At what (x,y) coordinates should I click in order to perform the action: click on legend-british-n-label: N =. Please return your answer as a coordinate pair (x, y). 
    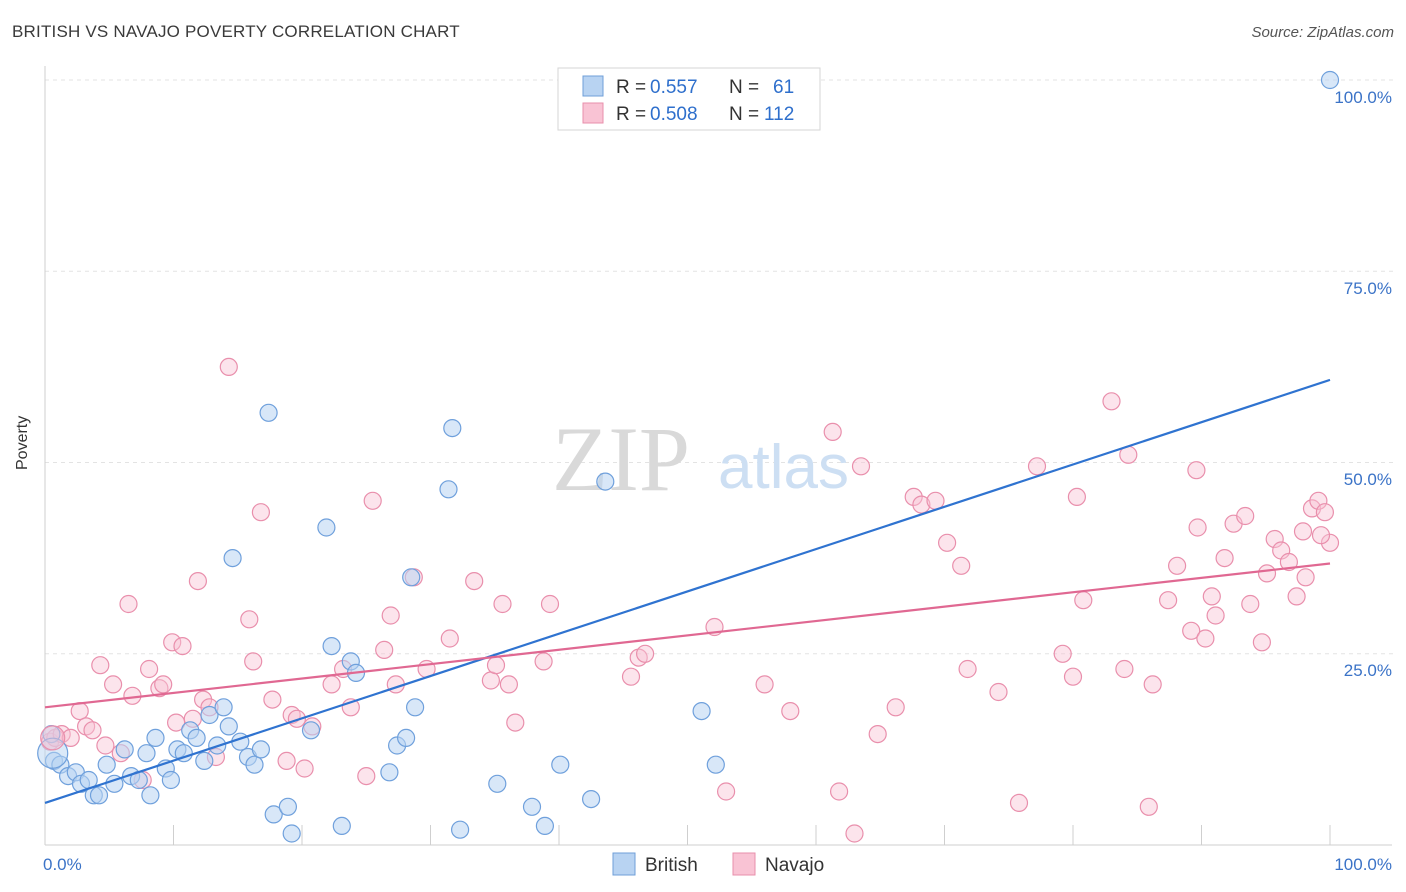
    Looking at the image, I should click on (744, 87).